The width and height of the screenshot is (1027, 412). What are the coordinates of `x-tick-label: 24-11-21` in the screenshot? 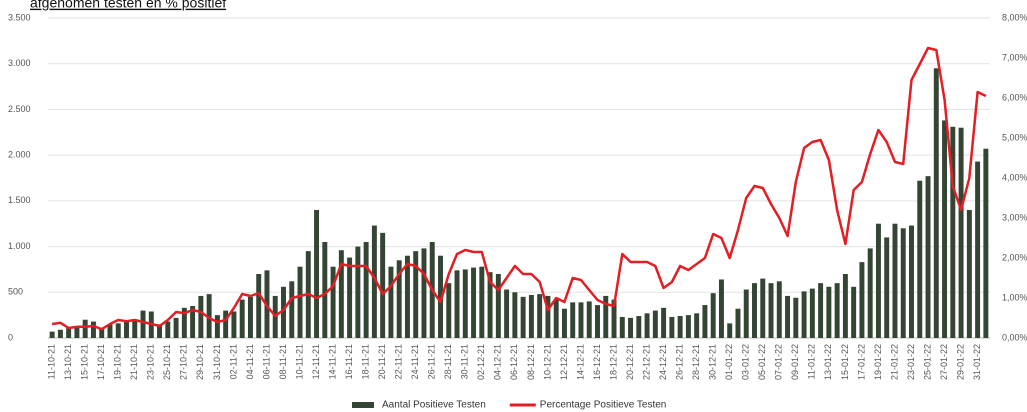 It's located at (415, 361).